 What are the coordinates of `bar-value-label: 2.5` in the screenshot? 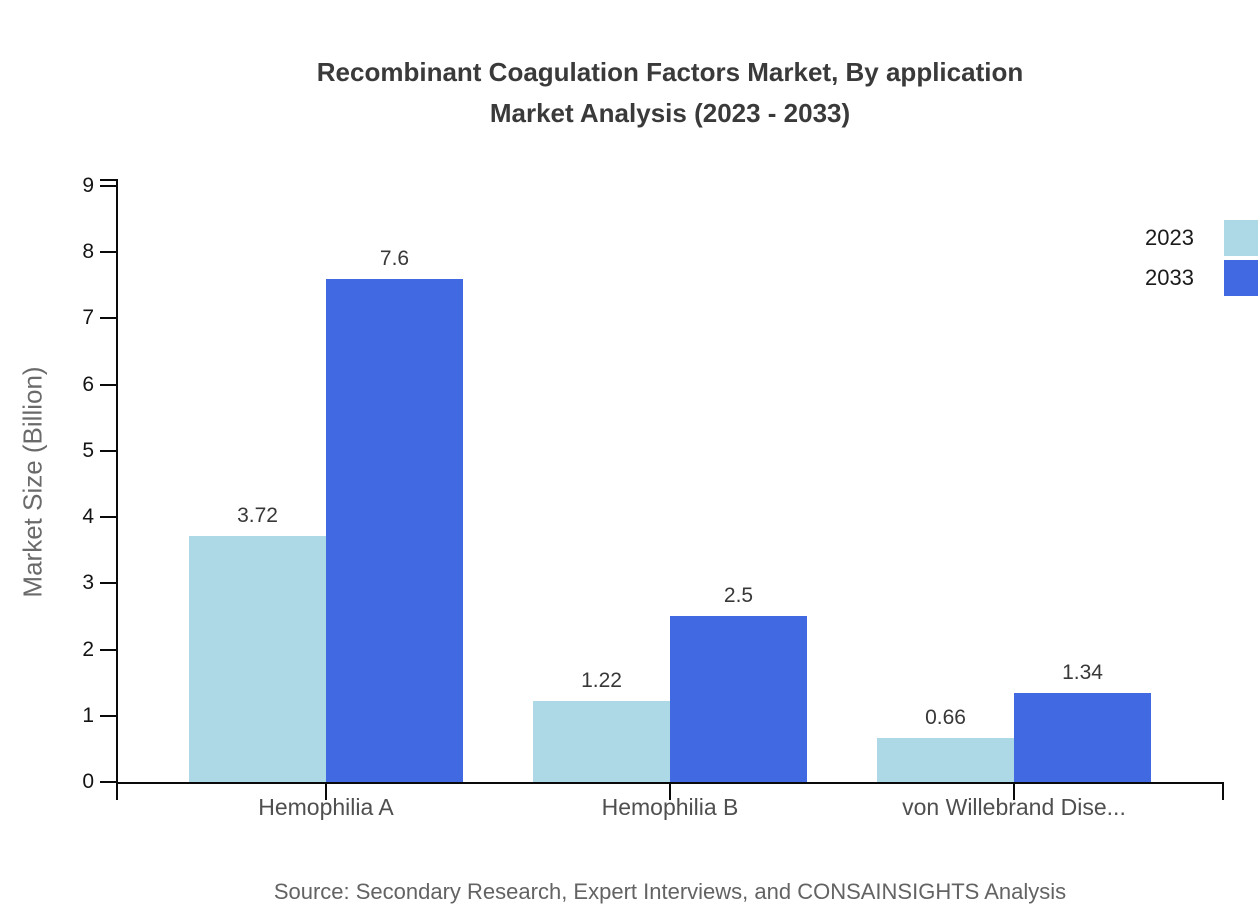 It's located at (738, 596).